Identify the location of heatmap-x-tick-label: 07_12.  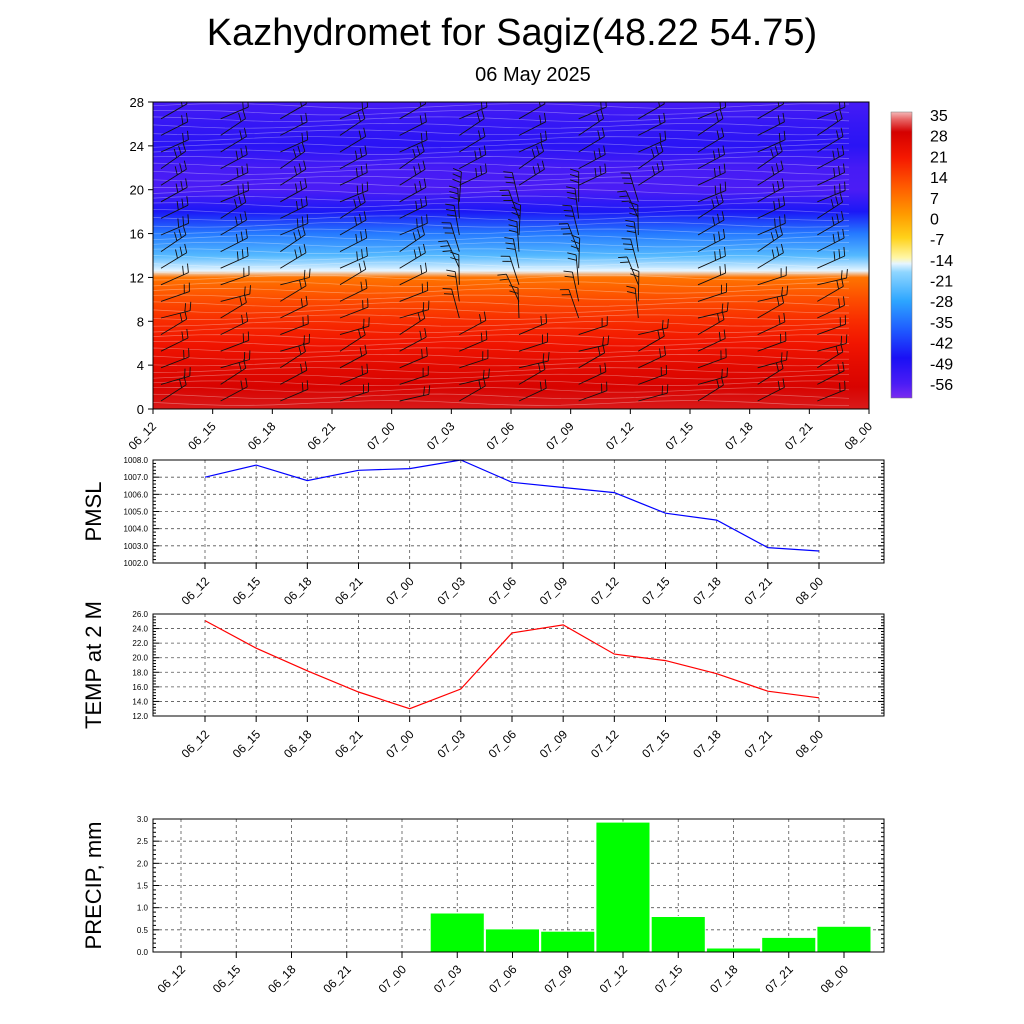
(620, 436).